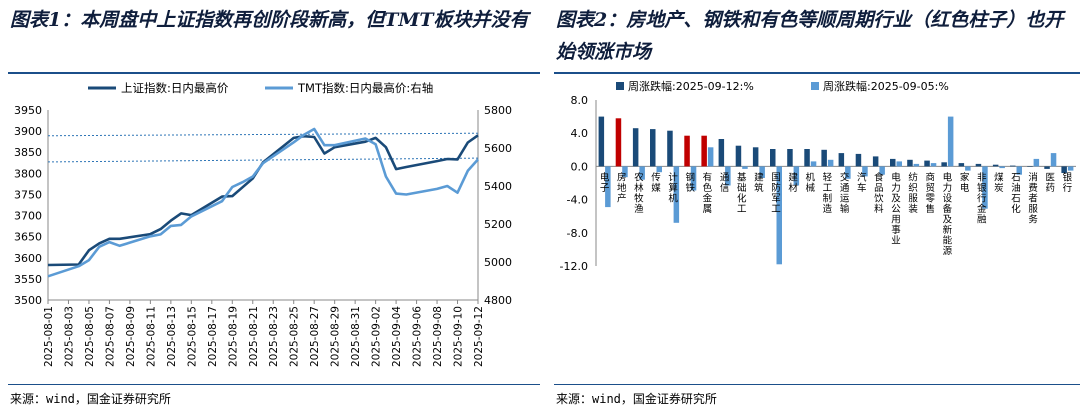 The height and width of the screenshot is (414, 1080). Describe the element at coordinates (498, 262) in the screenshot. I see `right-y-tick-label: 5000` at that location.